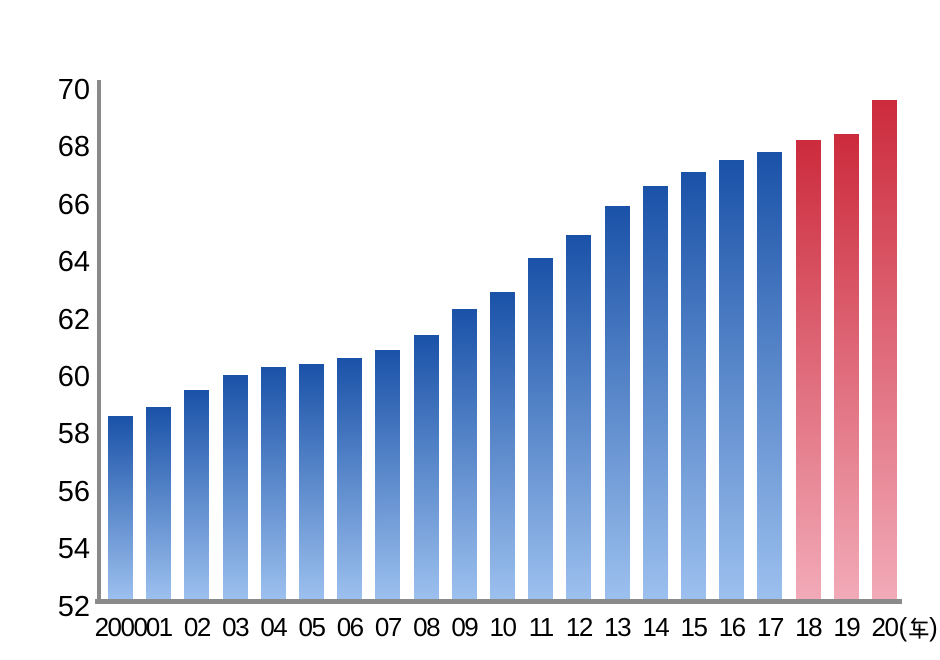 Image resolution: width=940 pixels, height=660 pixels. Describe the element at coordinates (73, 319) in the screenshot. I see `y-tick-label-62: 62` at that location.